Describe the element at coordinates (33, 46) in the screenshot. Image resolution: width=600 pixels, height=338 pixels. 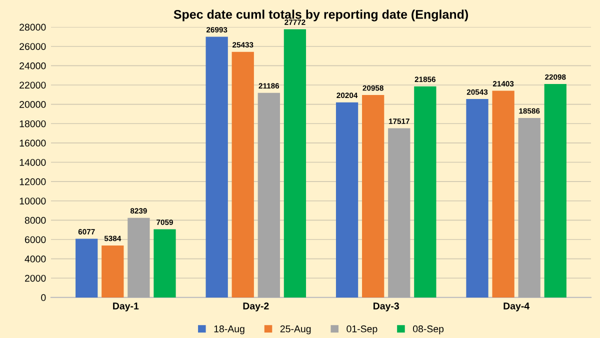
I see `y-tick-label: 26000` at that location.